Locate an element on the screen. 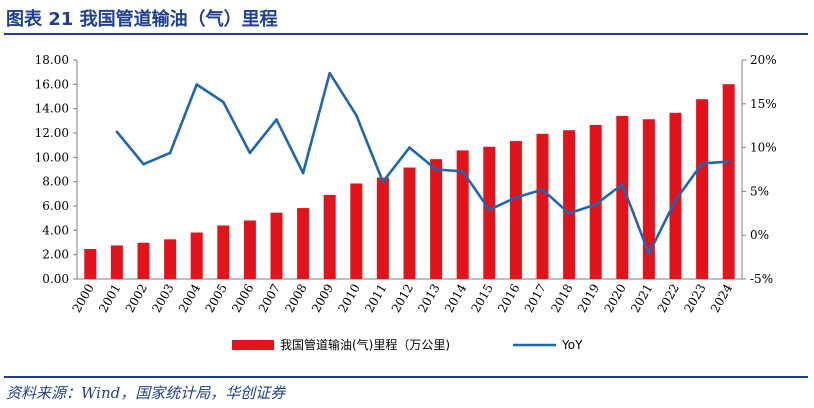 This screenshot has width=814, height=408. y-left-tick-label: 16.00 is located at coordinates (52, 84).